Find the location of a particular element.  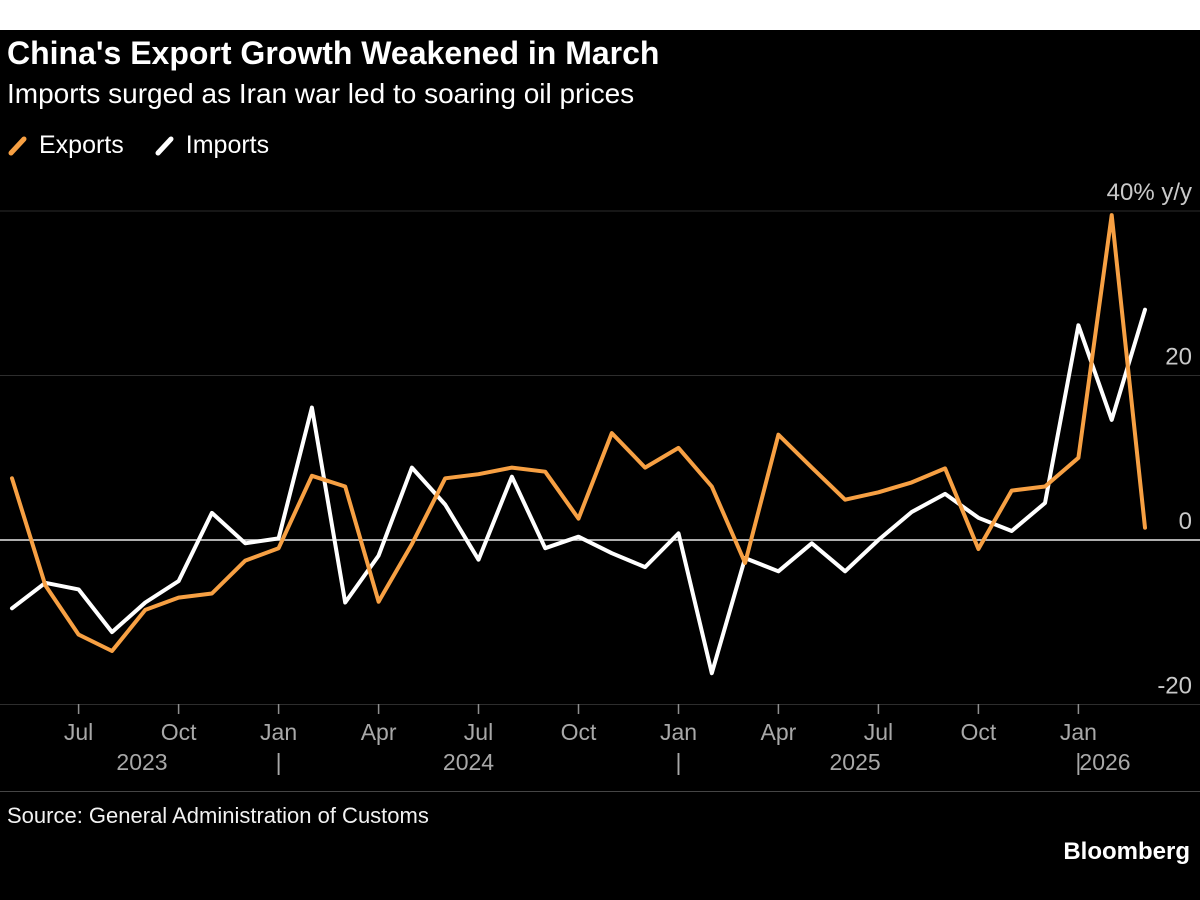

x-axis-year-label: 2024 is located at coordinates (468, 762).